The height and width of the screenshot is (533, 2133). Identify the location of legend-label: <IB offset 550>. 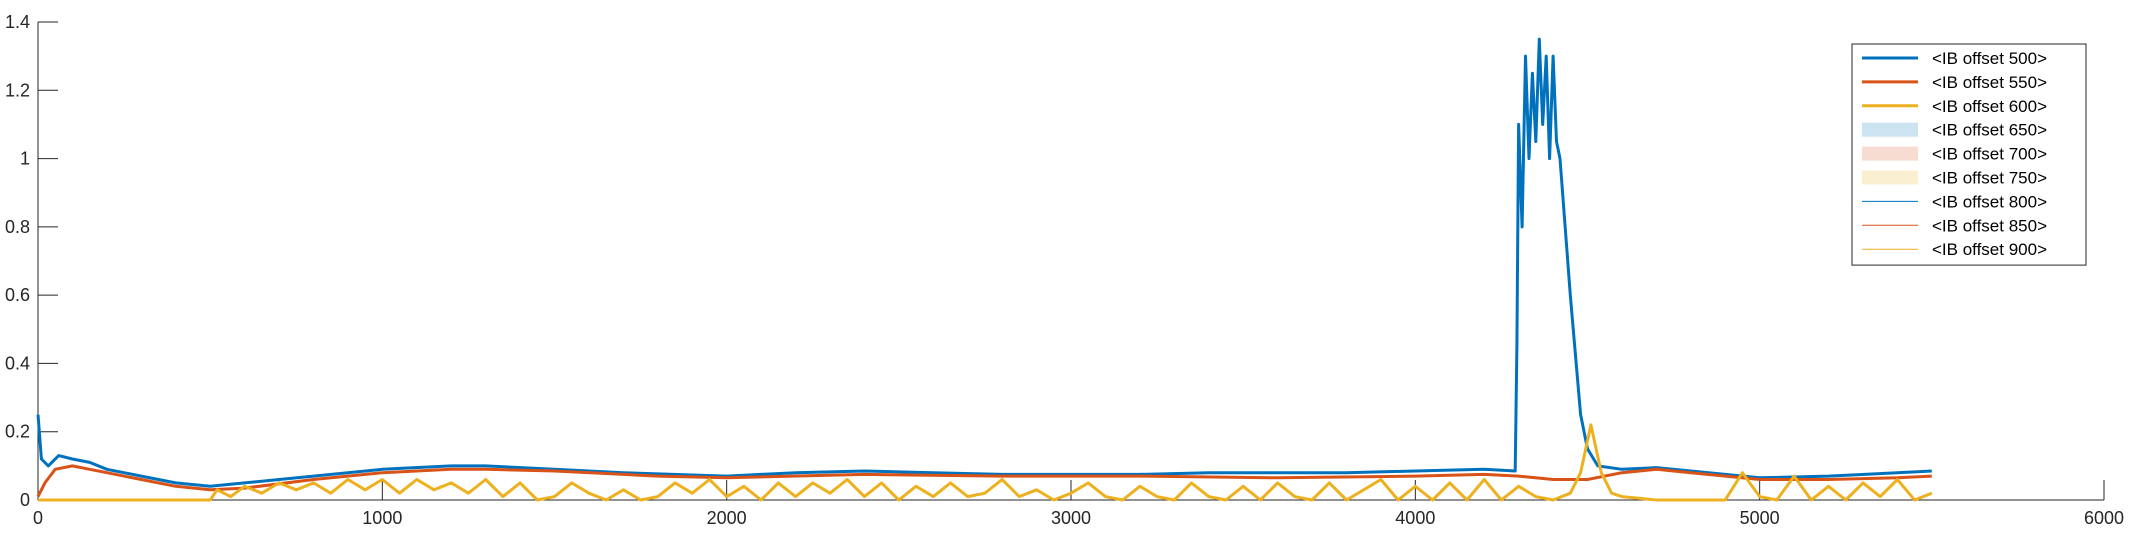
(1989, 82).